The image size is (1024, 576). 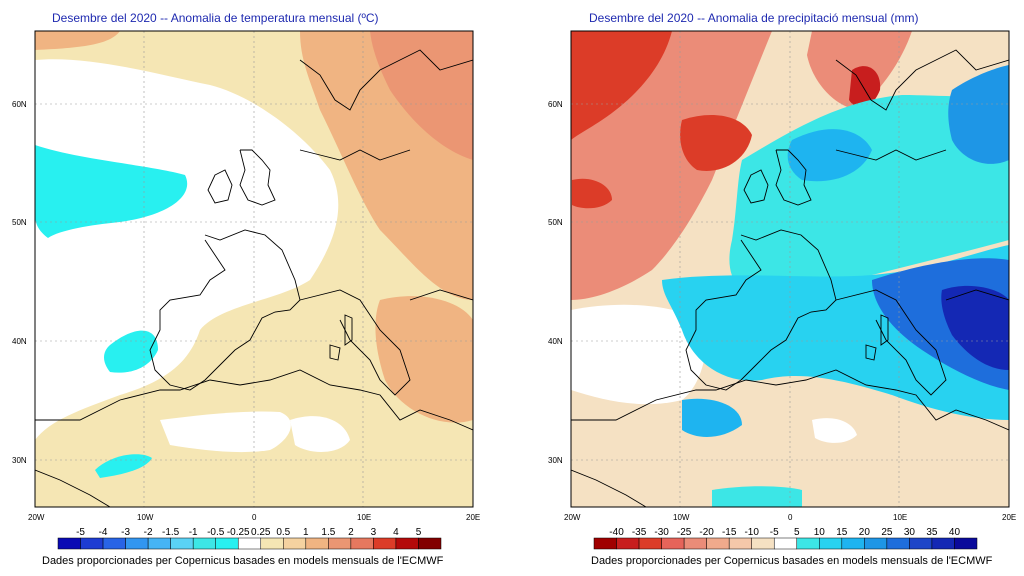 I want to click on temp-lon-label: 20E, so click(x=473, y=517).